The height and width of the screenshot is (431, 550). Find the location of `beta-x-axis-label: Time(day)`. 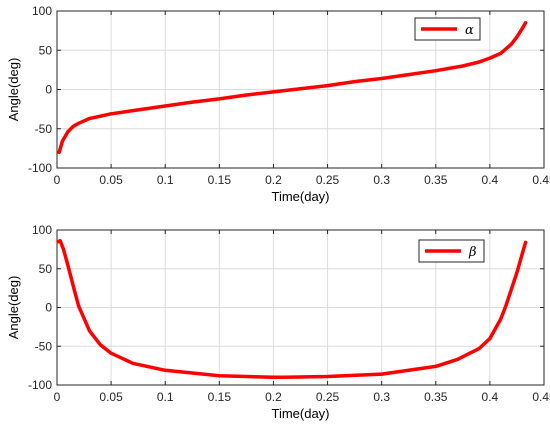

beta-x-axis-label: Time(day) is located at coordinates (300, 413).